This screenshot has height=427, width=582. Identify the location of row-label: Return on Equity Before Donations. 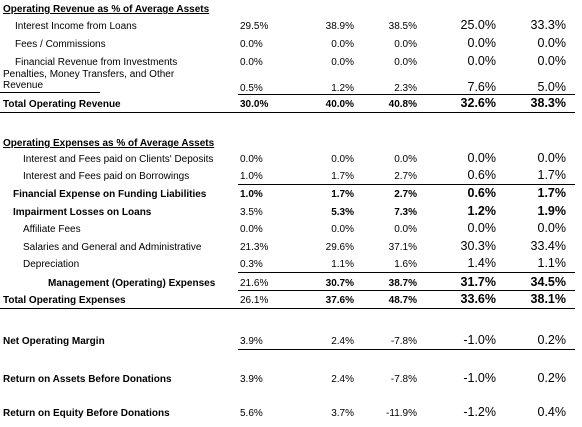
(86, 413).